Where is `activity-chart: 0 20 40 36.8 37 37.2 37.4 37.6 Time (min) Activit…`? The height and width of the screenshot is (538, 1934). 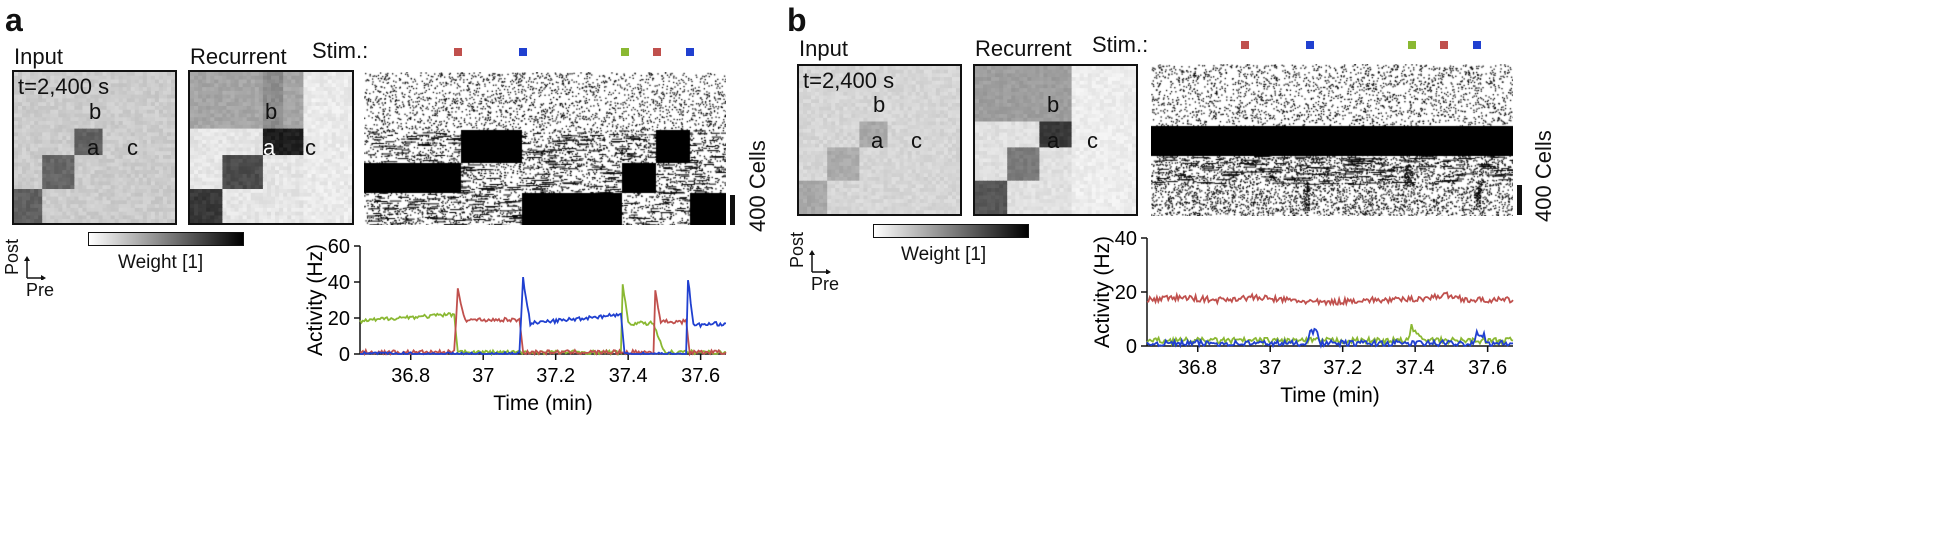
activity-chart: 0 20 40 36.8 37 37.2 37.4 37.6 Time (min) Activit… is located at coordinates (1302, 317).